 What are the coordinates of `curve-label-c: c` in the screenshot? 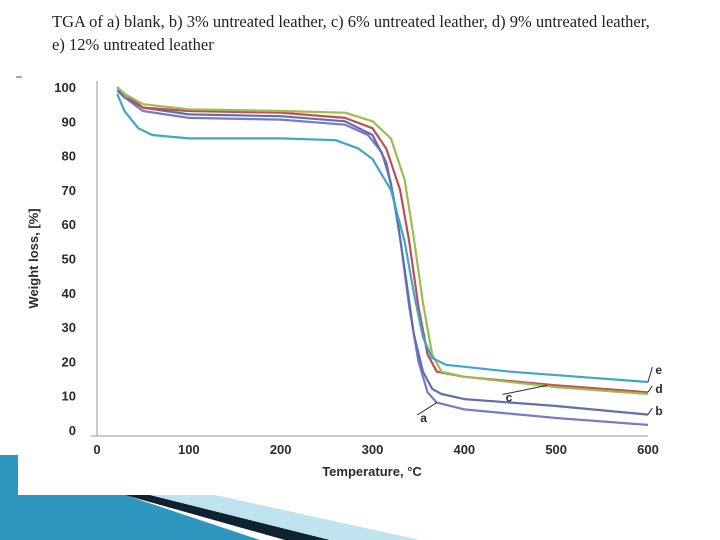 It's located at (509, 397).